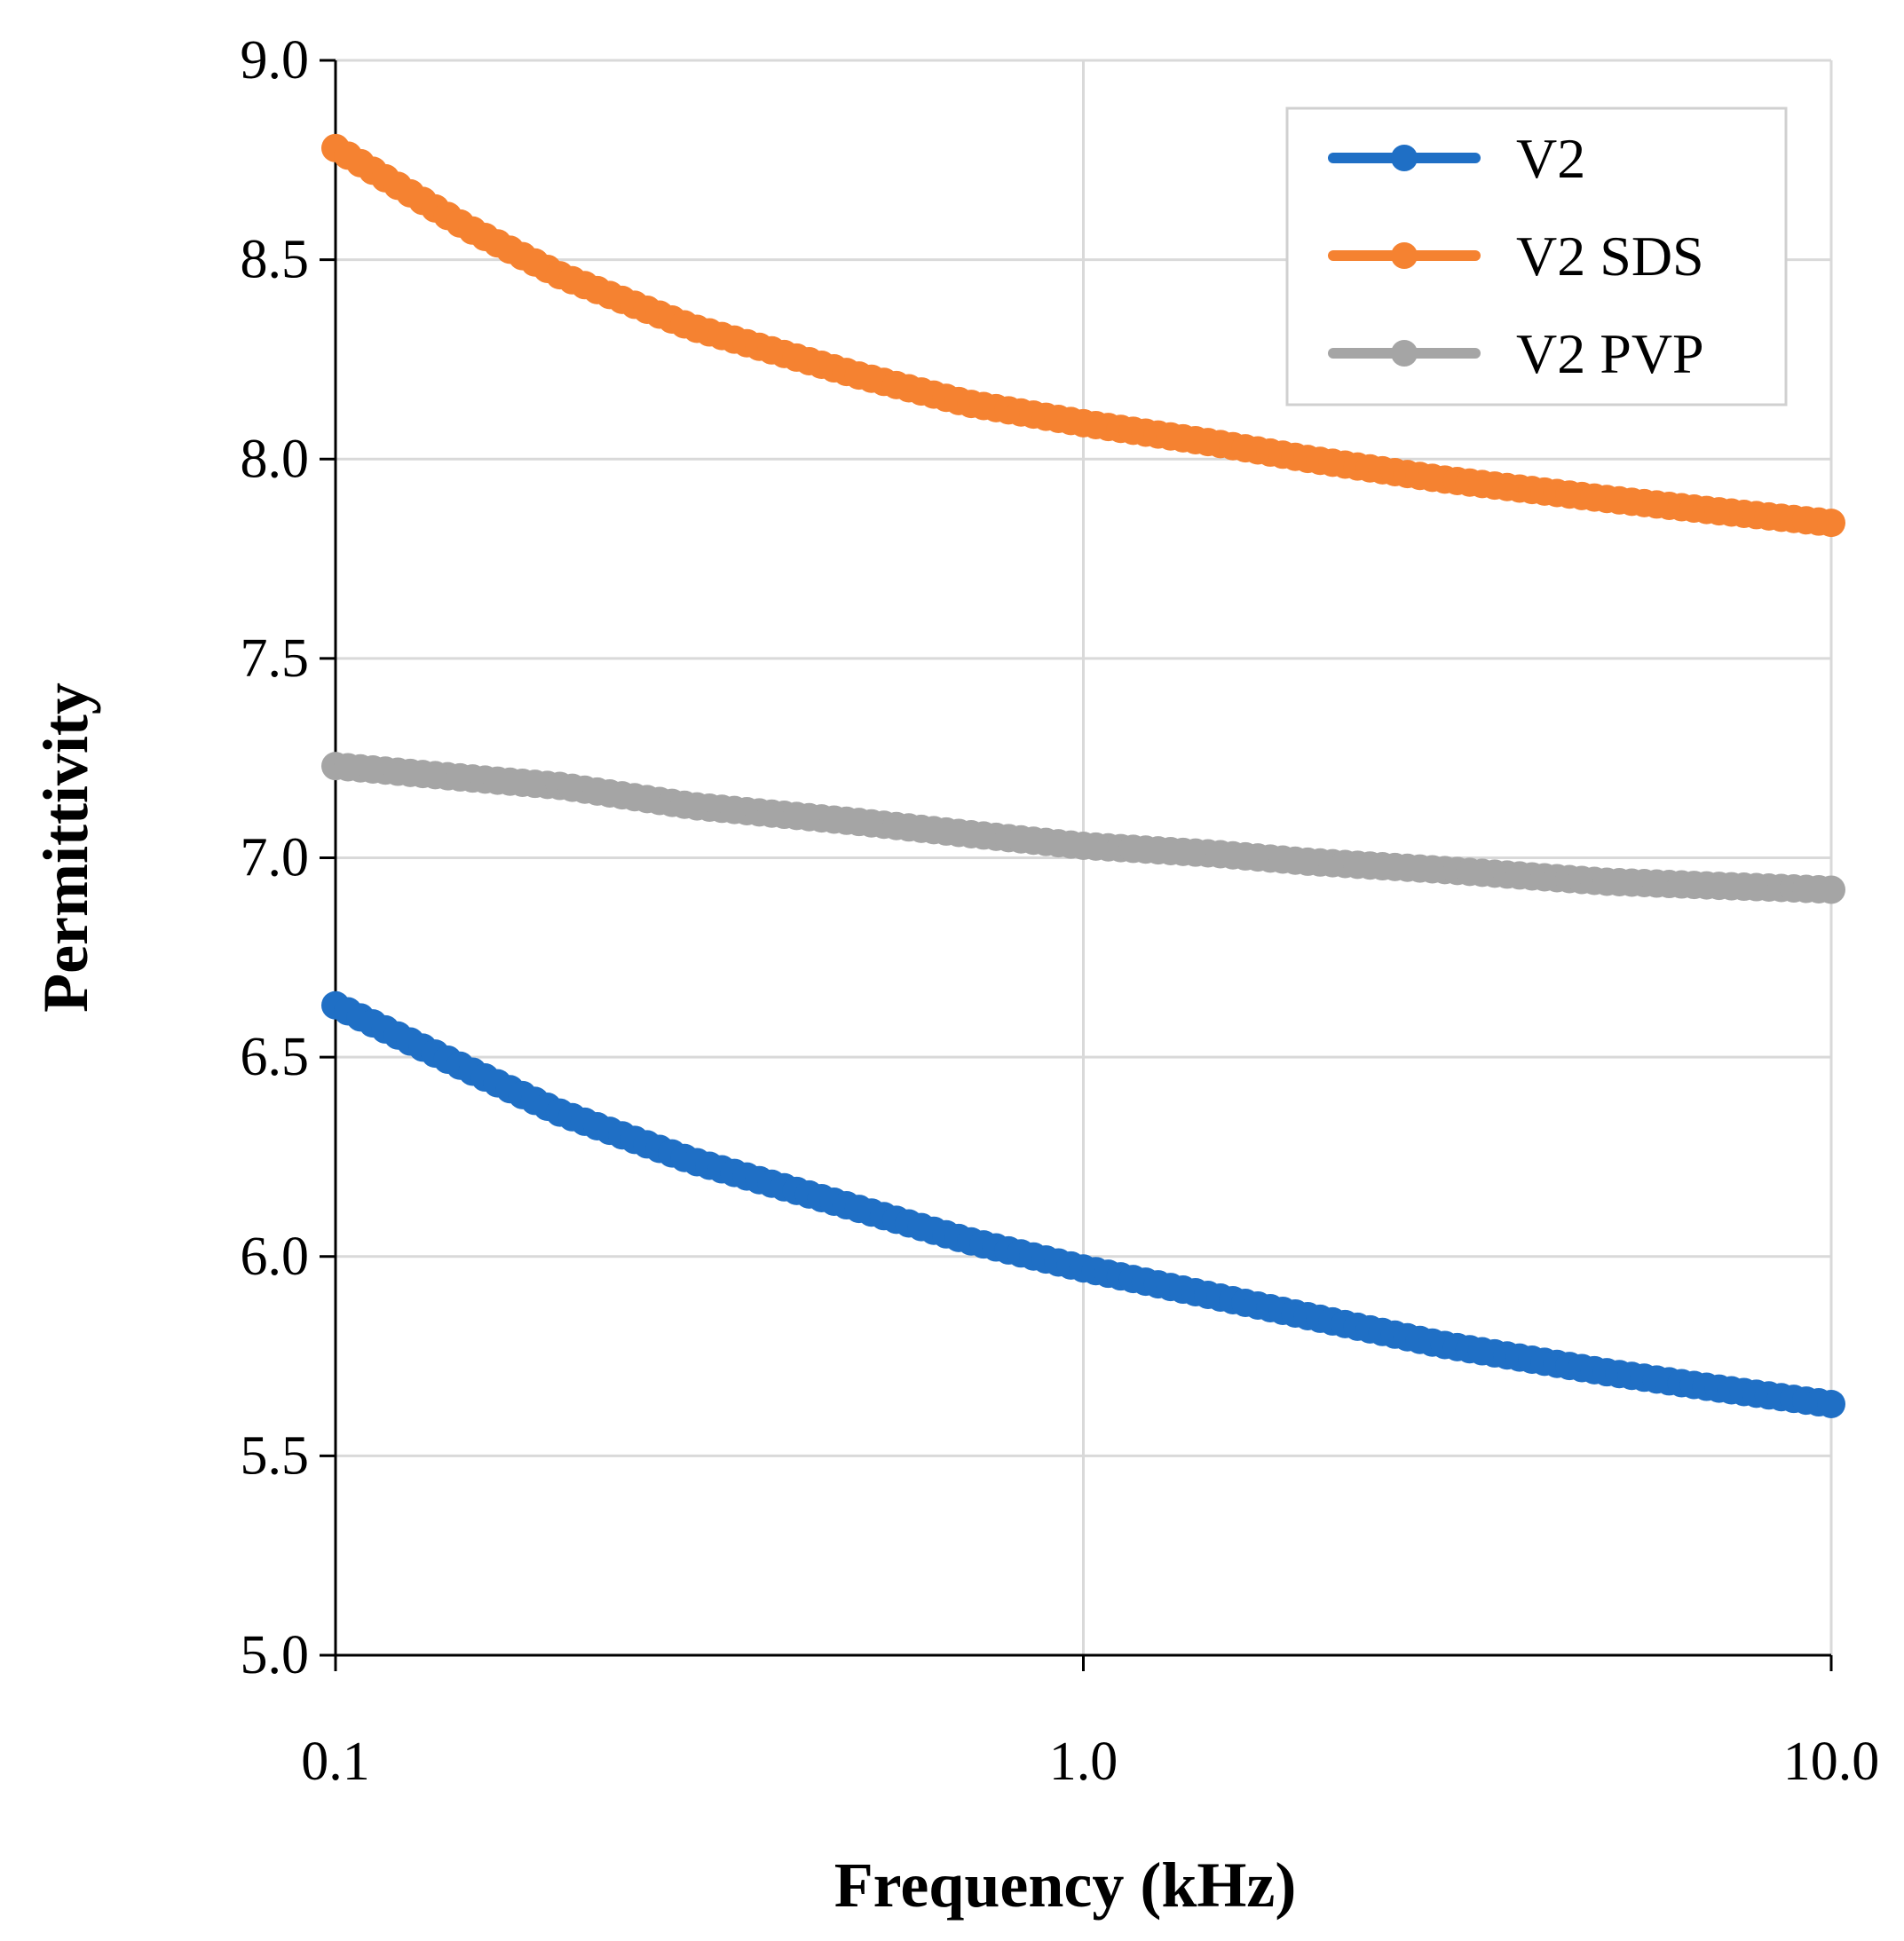 This screenshot has height=1941, width=1904. I want to click on data-point-v2, so click(1831, 1403).